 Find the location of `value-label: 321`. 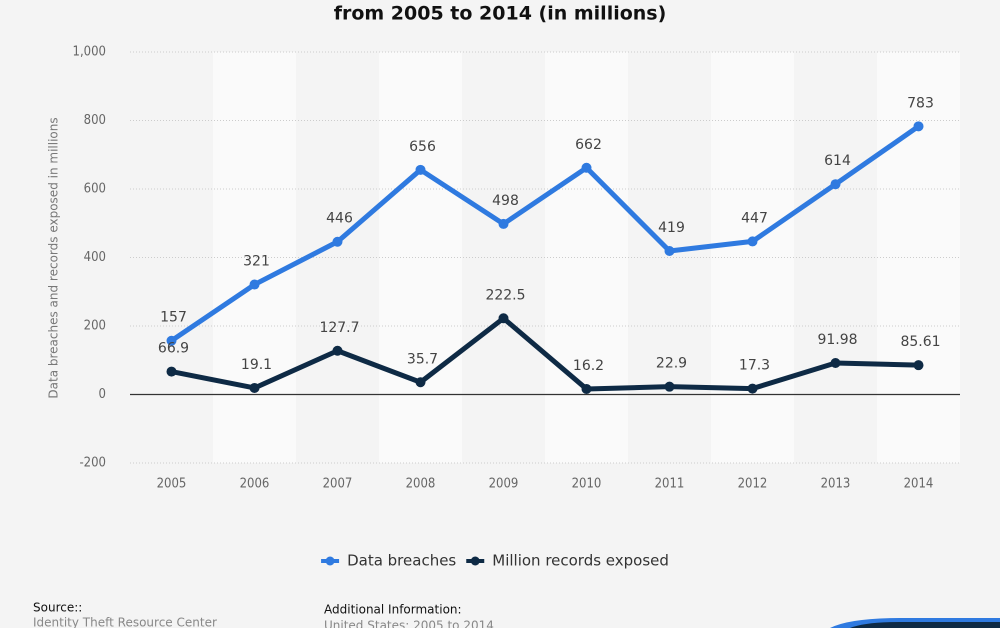

value-label: 321 is located at coordinates (256, 262).